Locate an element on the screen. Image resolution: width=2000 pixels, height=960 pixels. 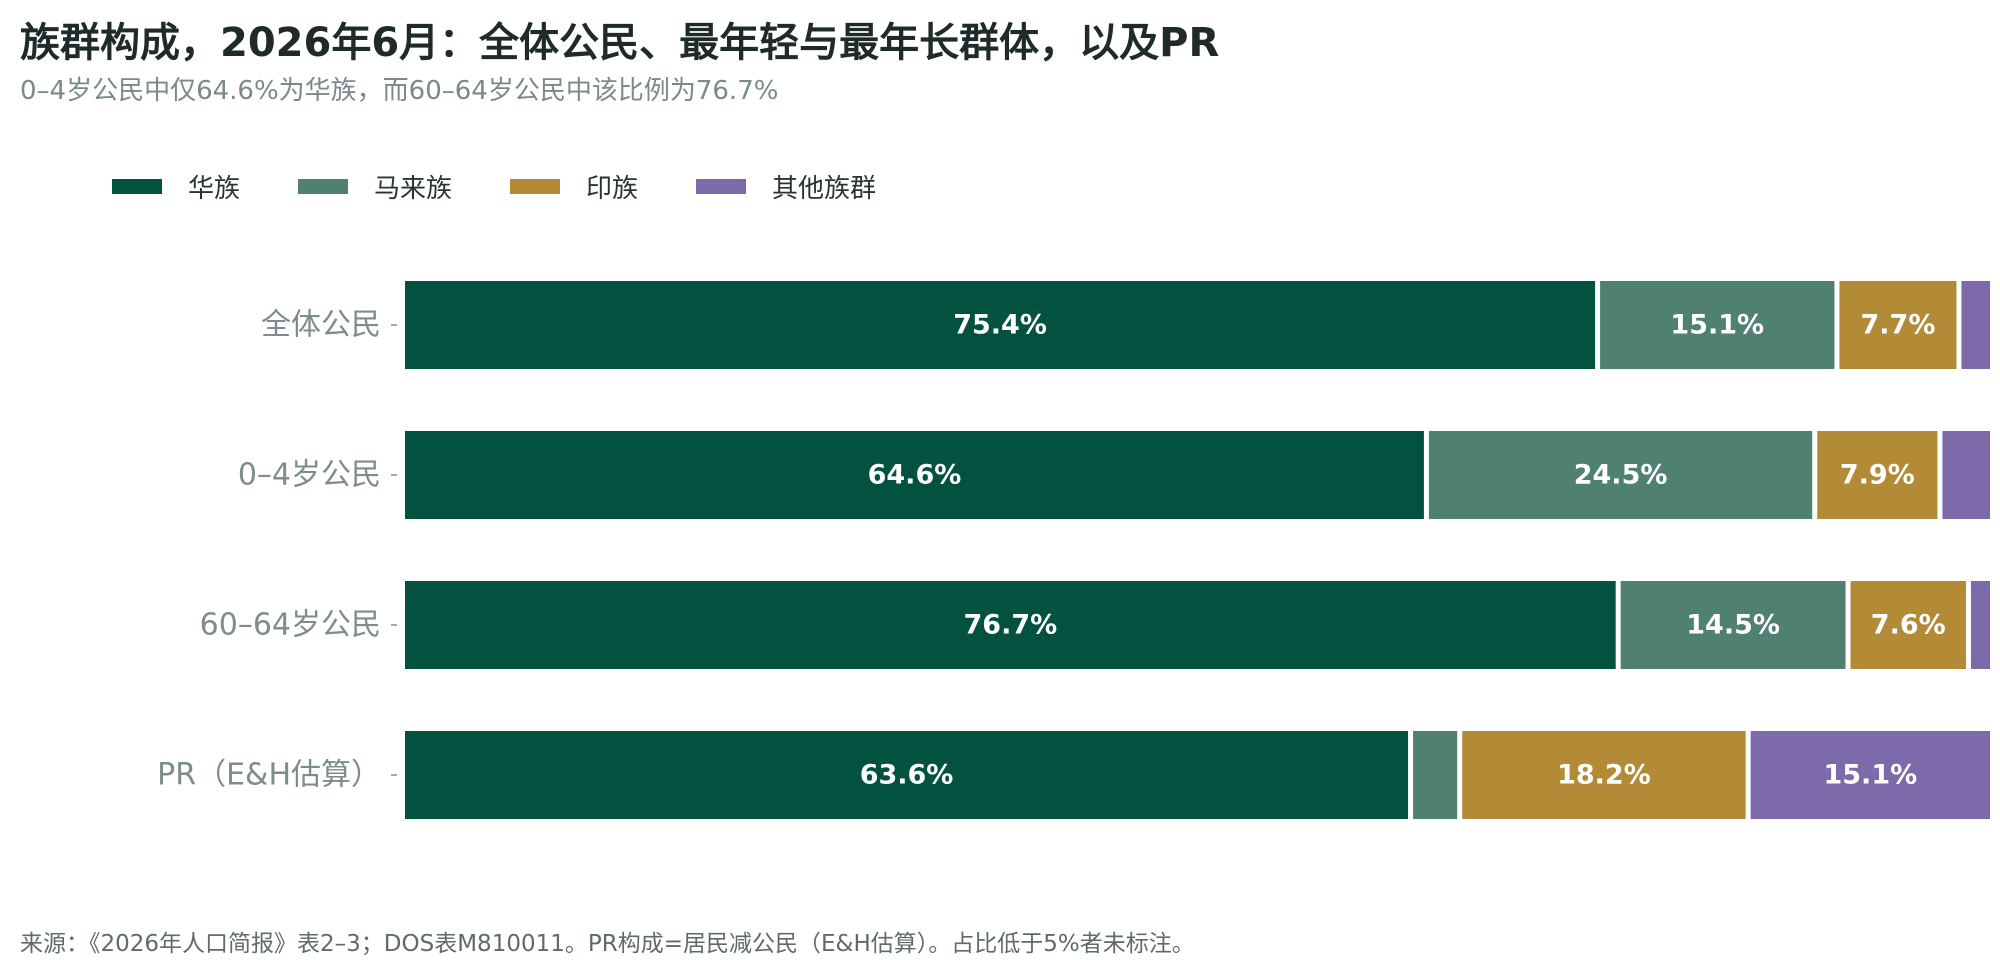
data-label: 14.5% is located at coordinates (1733, 625).